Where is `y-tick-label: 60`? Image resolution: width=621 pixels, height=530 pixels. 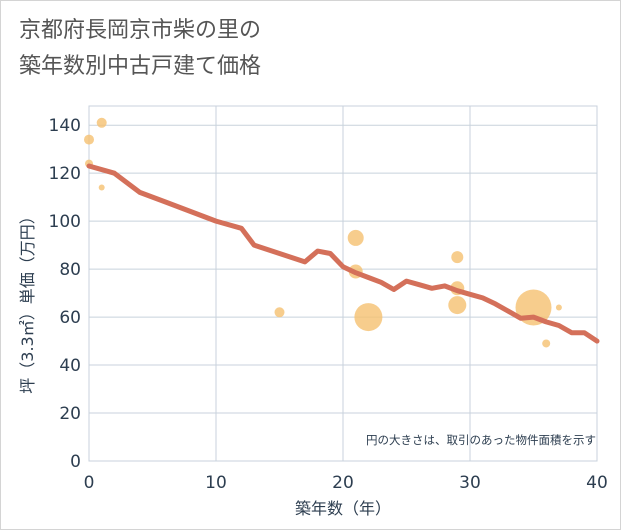 y-tick-label: 60 is located at coordinates (70, 318).